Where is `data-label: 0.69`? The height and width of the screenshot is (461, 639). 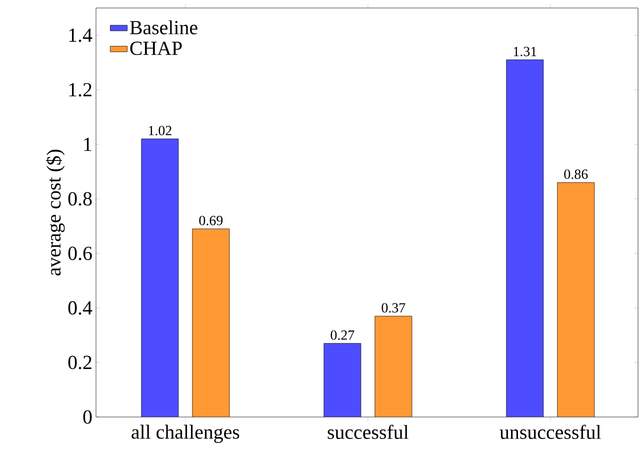
data-label: 0.69 is located at coordinates (211, 221).